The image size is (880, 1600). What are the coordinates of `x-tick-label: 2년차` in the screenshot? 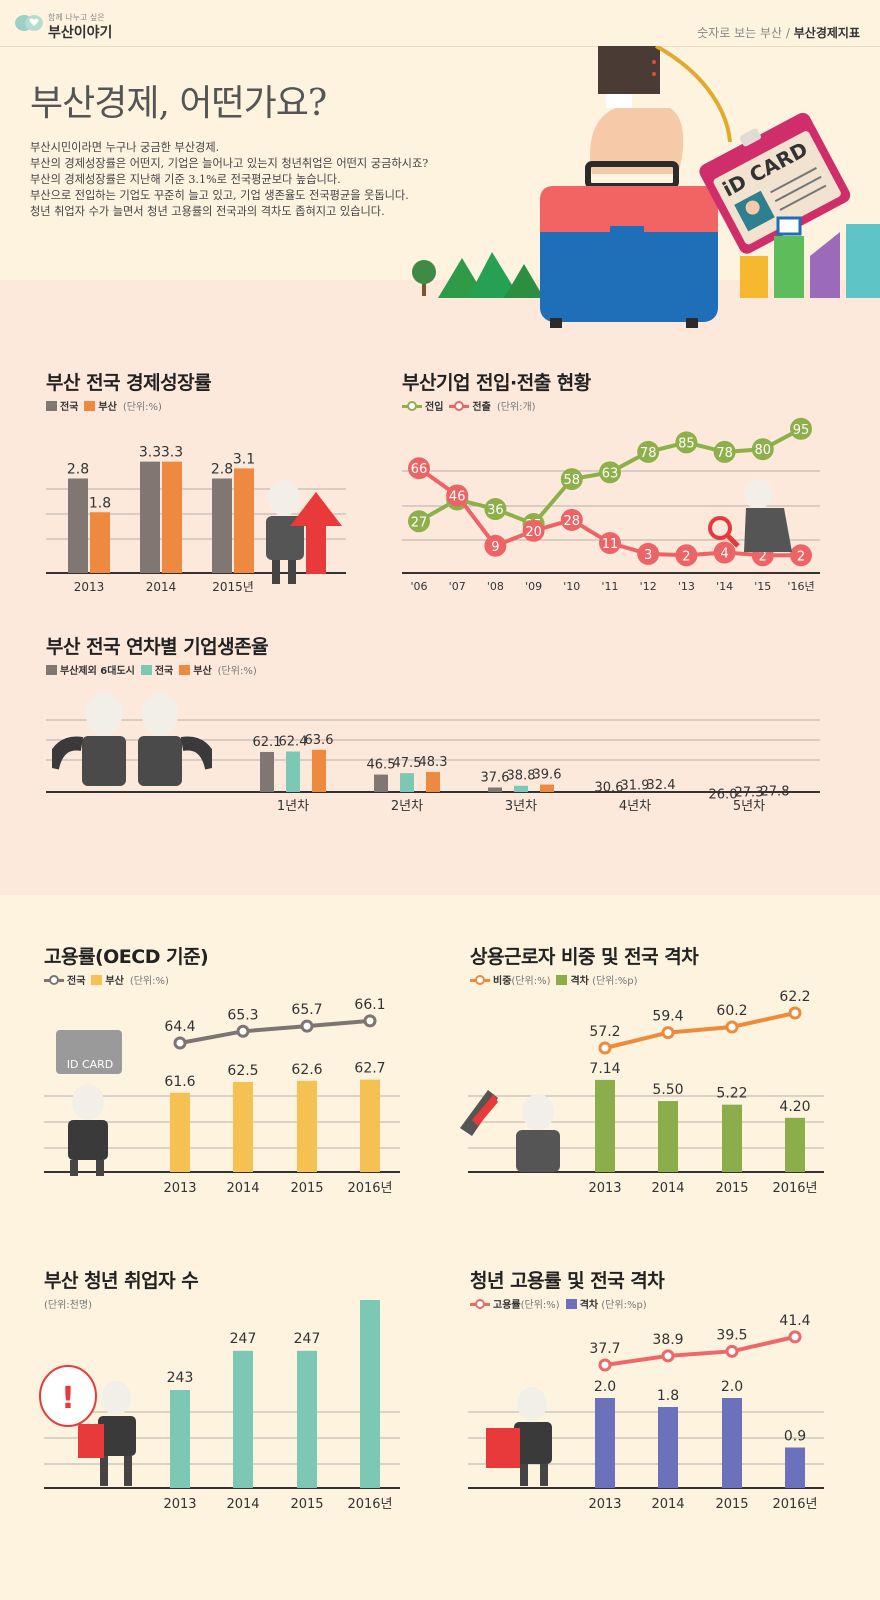 It's located at (407, 806).